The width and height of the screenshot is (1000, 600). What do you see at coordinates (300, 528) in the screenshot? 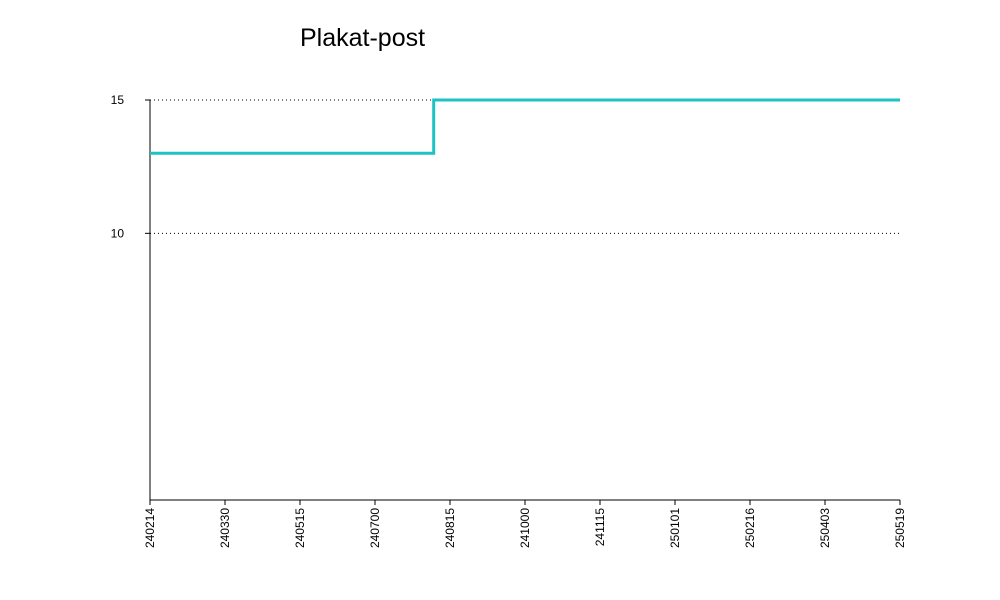
I see `x-tick-label: 240515` at bounding box center [300, 528].